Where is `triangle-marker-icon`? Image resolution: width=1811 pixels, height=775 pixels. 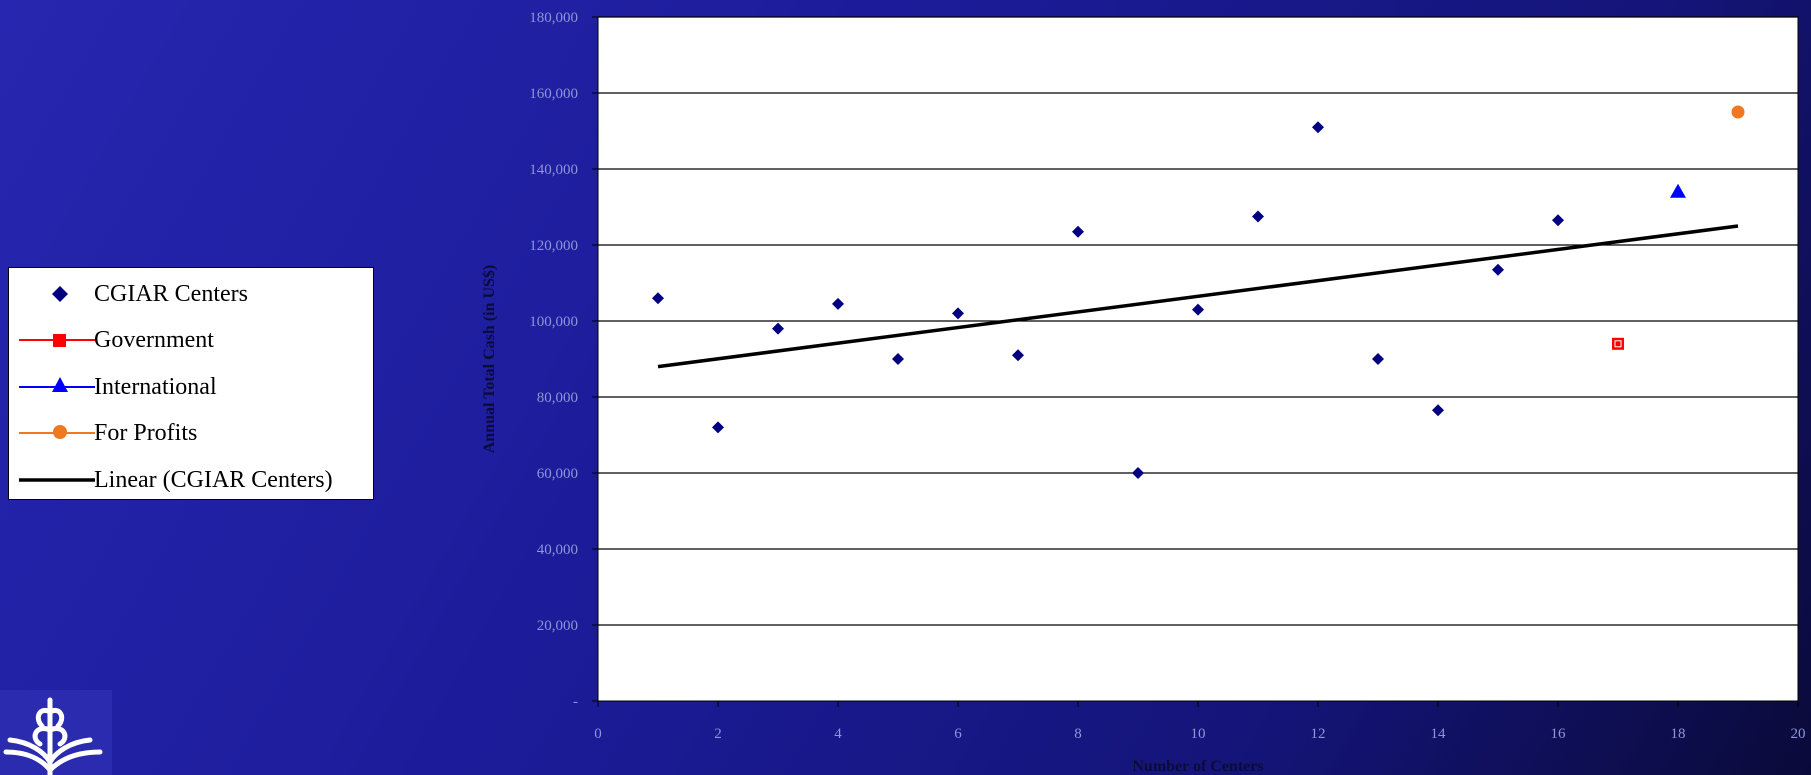 triangle-marker-icon is located at coordinates (57, 384).